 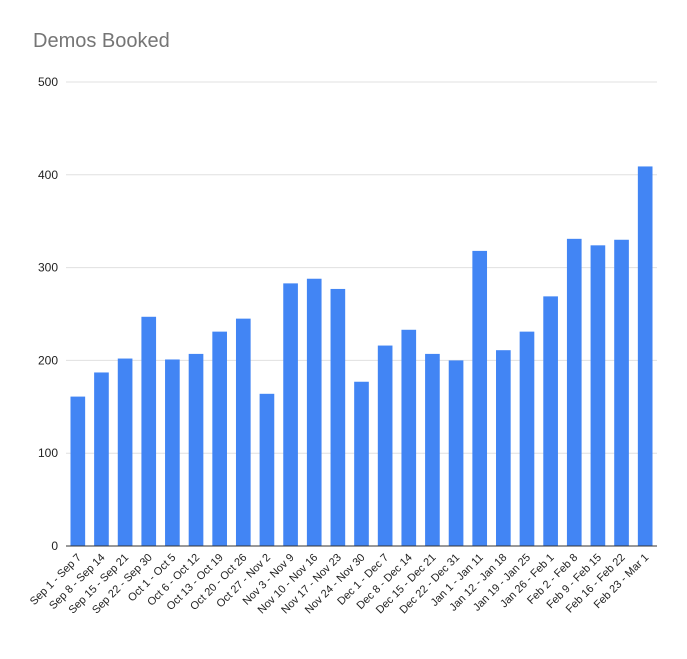 I want to click on y-tick-label: 100, so click(x=48, y=453).